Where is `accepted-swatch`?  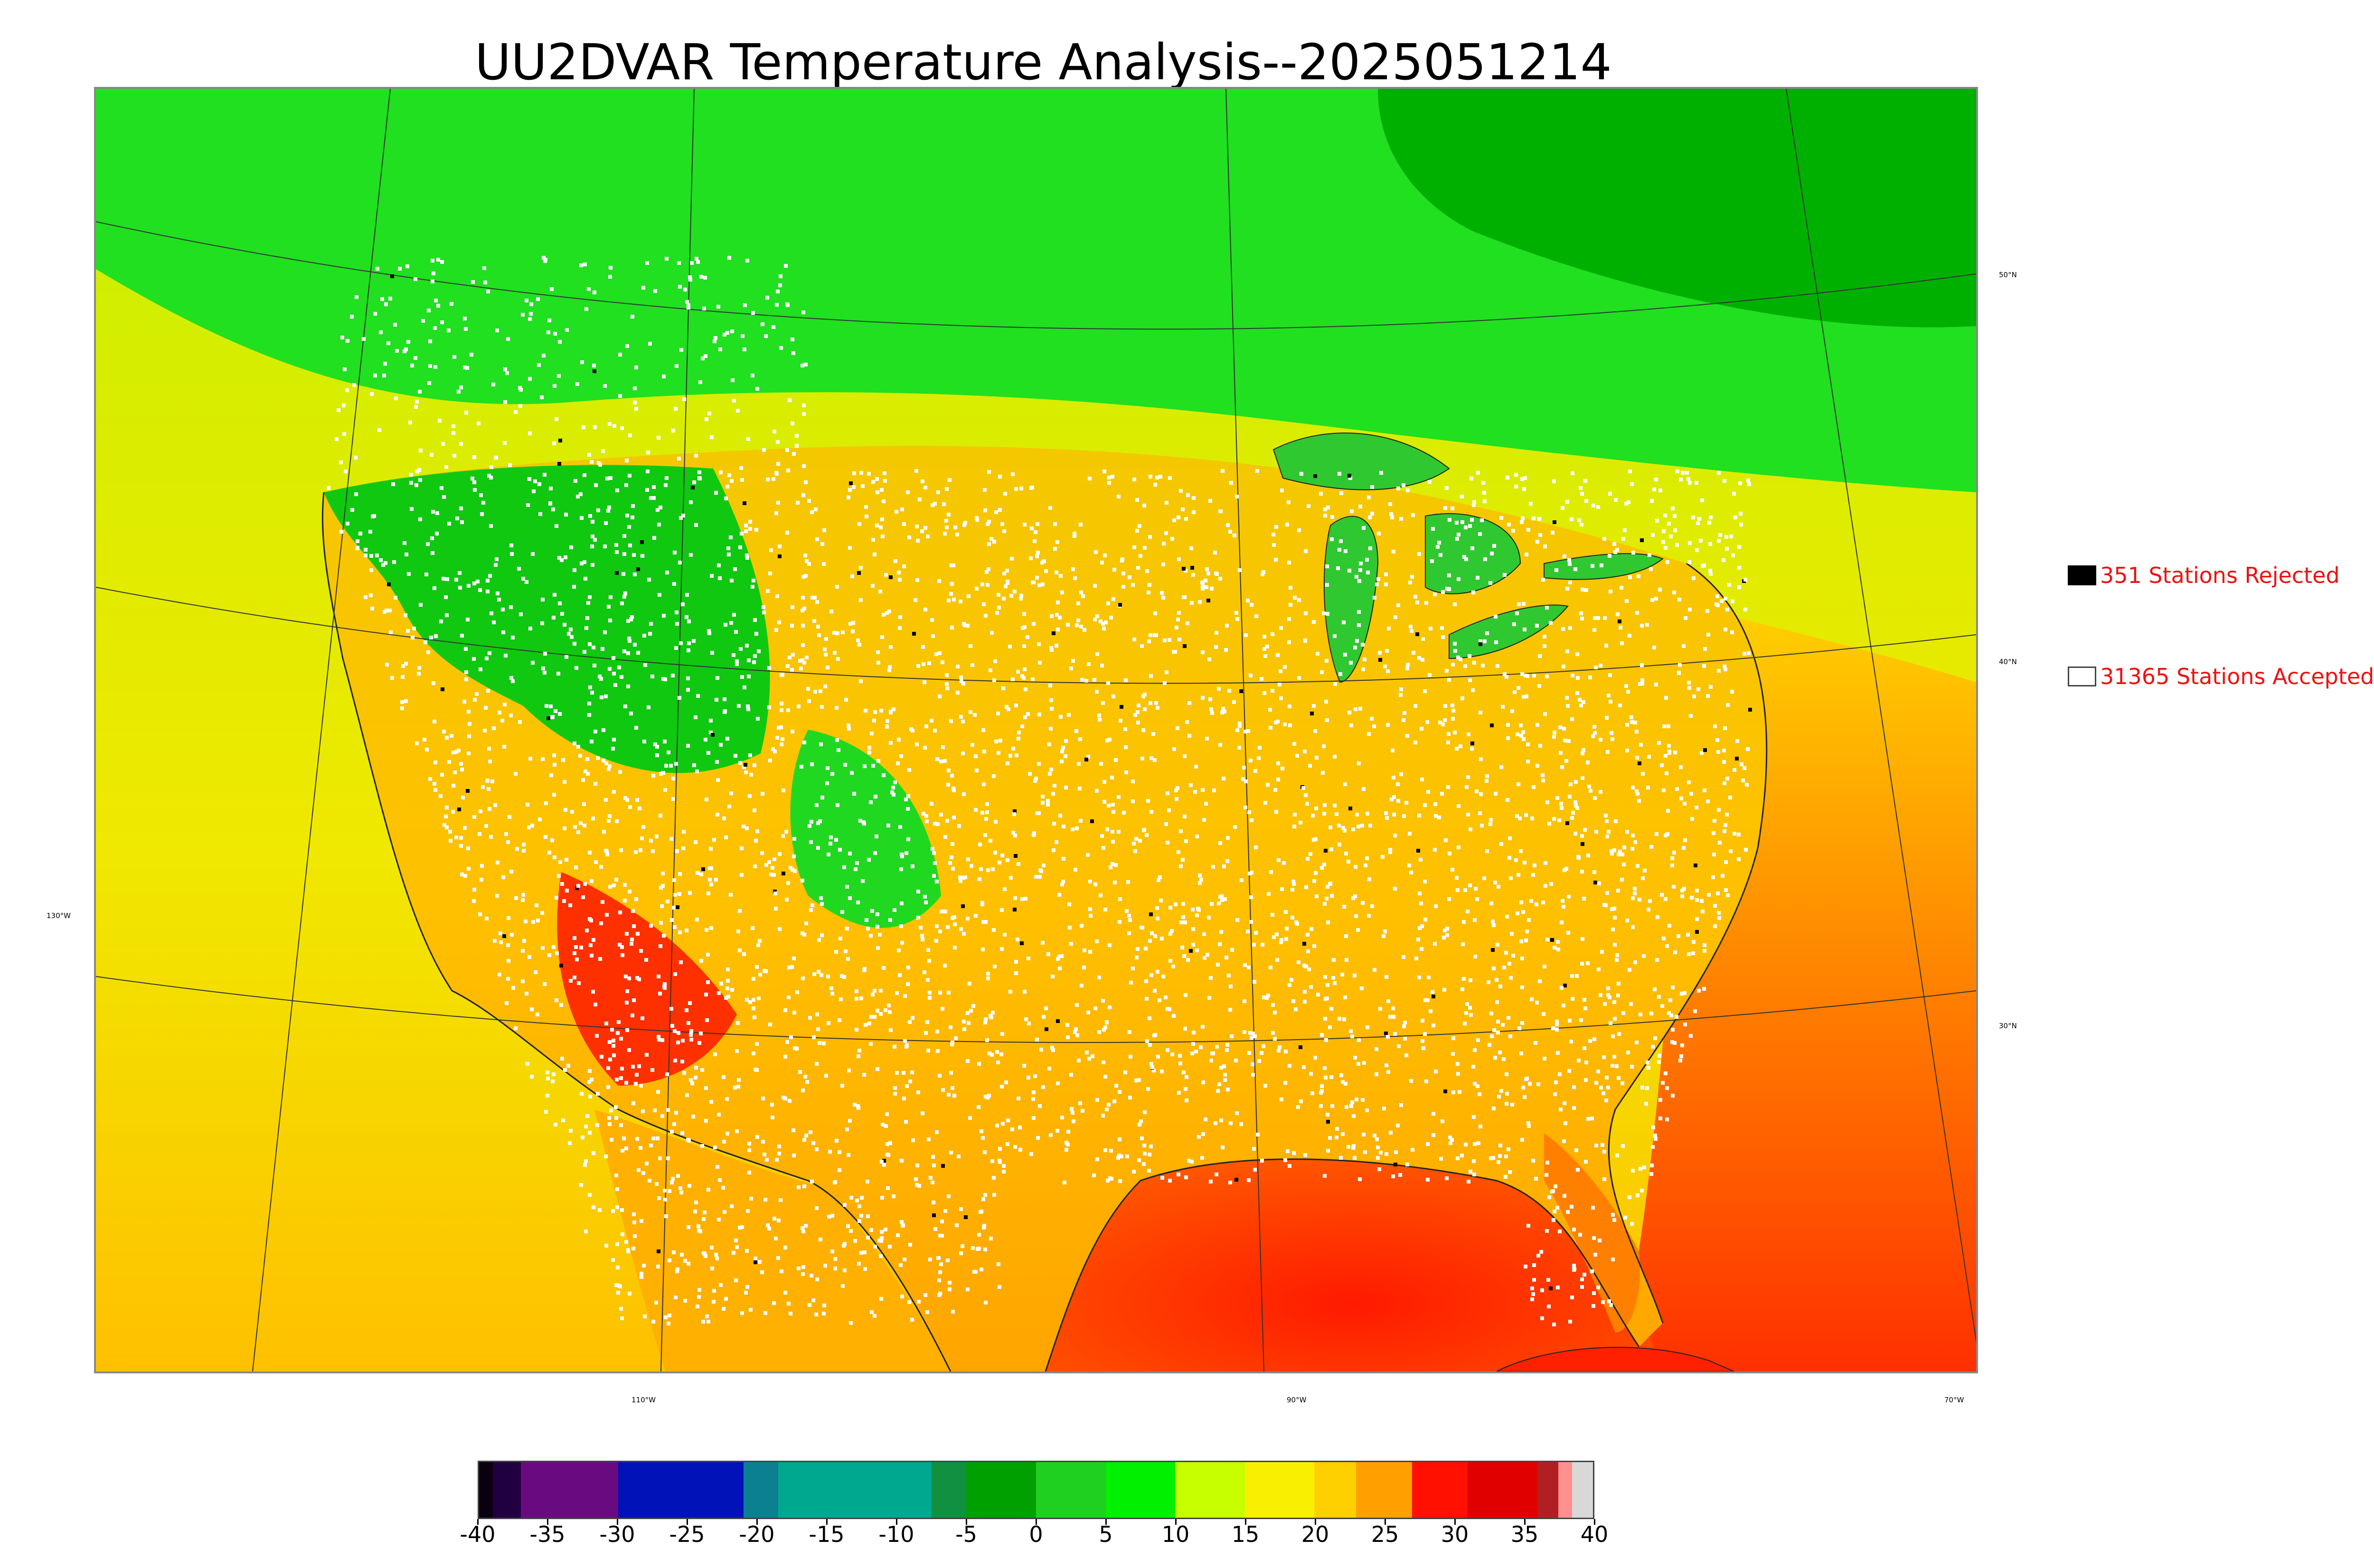 accepted-swatch is located at coordinates (2082, 676).